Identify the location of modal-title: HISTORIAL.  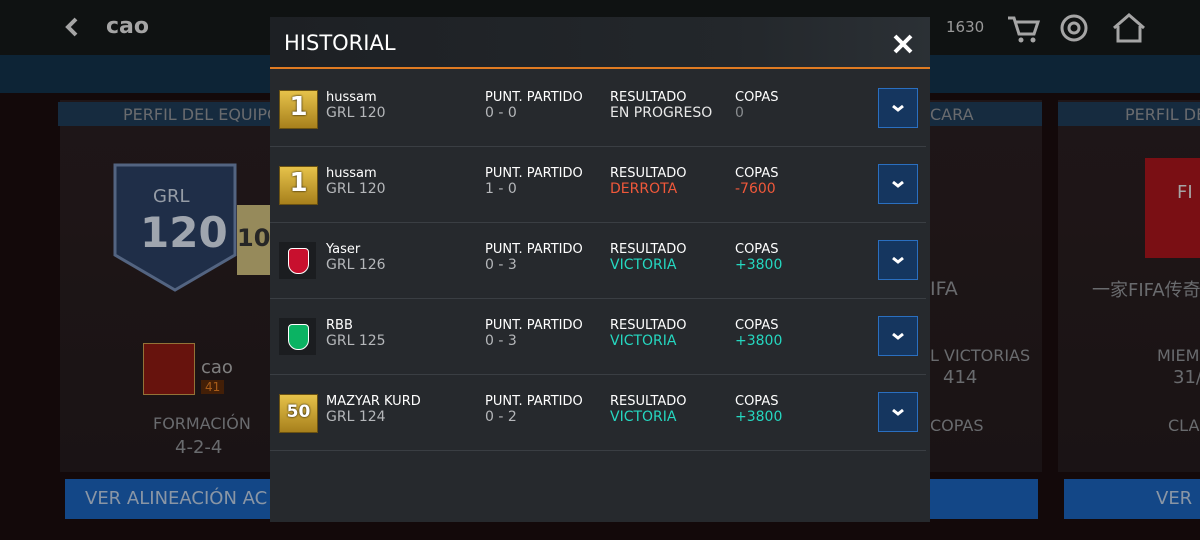
(340, 43).